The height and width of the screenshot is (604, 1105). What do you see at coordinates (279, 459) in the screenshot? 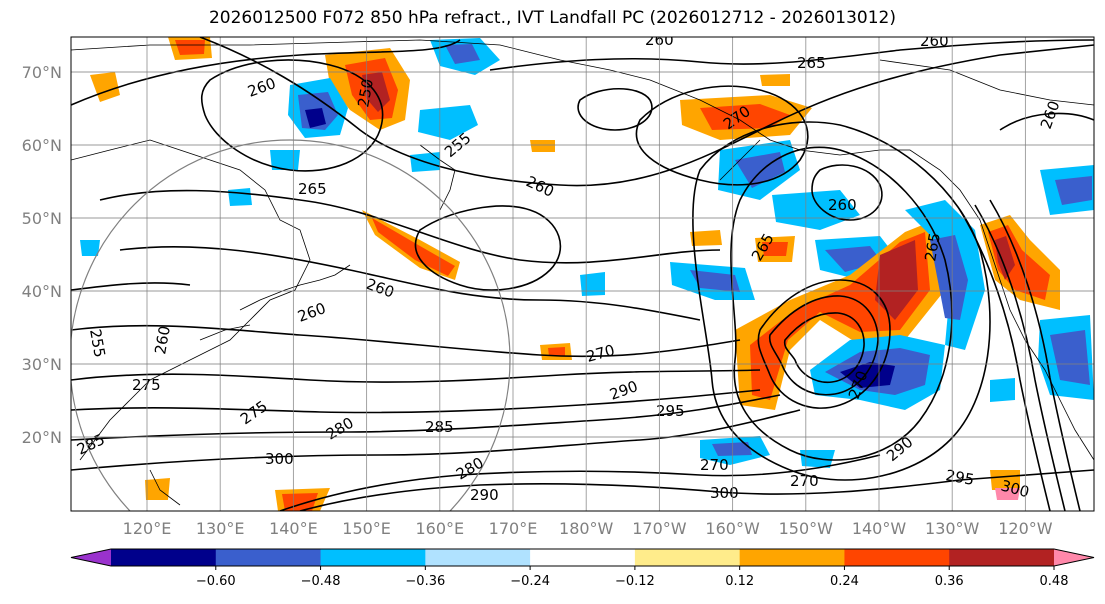
I see `contour-label: 300` at bounding box center [279, 459].